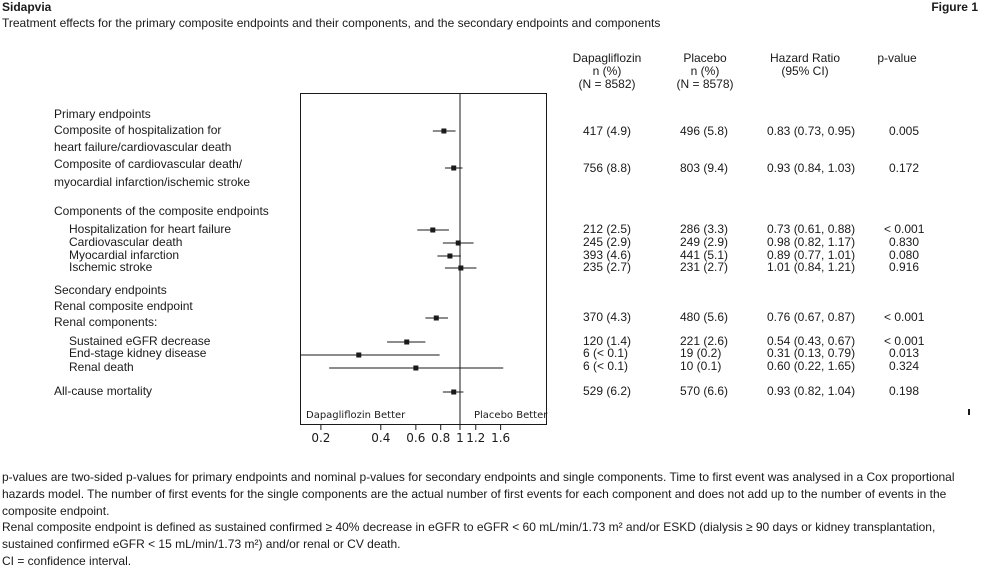 The width and height of the screenshot is (983, 570). I want to click on row-label-cont: heart failure/cardiovascular death, so click(143, 147).